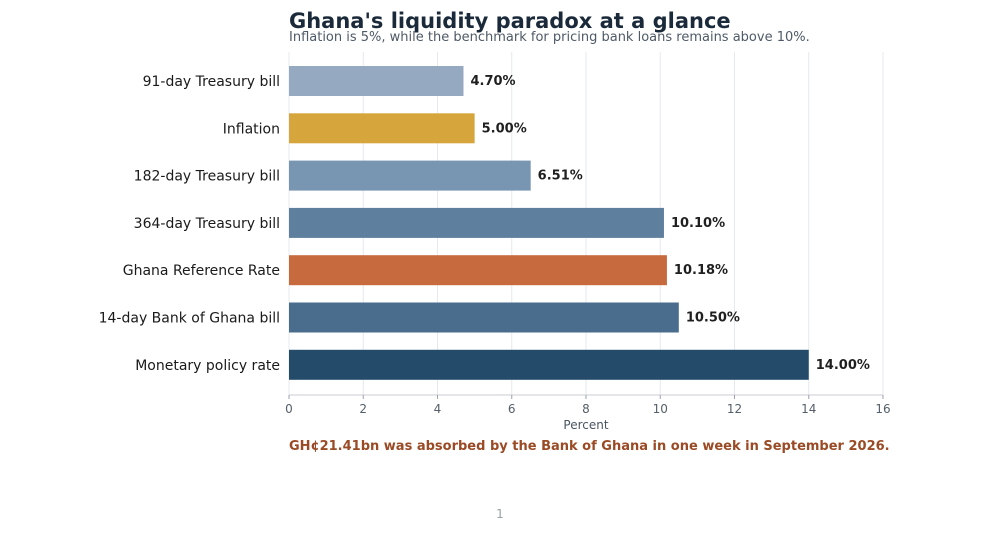 The height and width of the screenshot is (552, 1000). Describe the element at coordinates (201, 271) in the screenshot. I see `category-label: Ghana Reference Rate` at that location.